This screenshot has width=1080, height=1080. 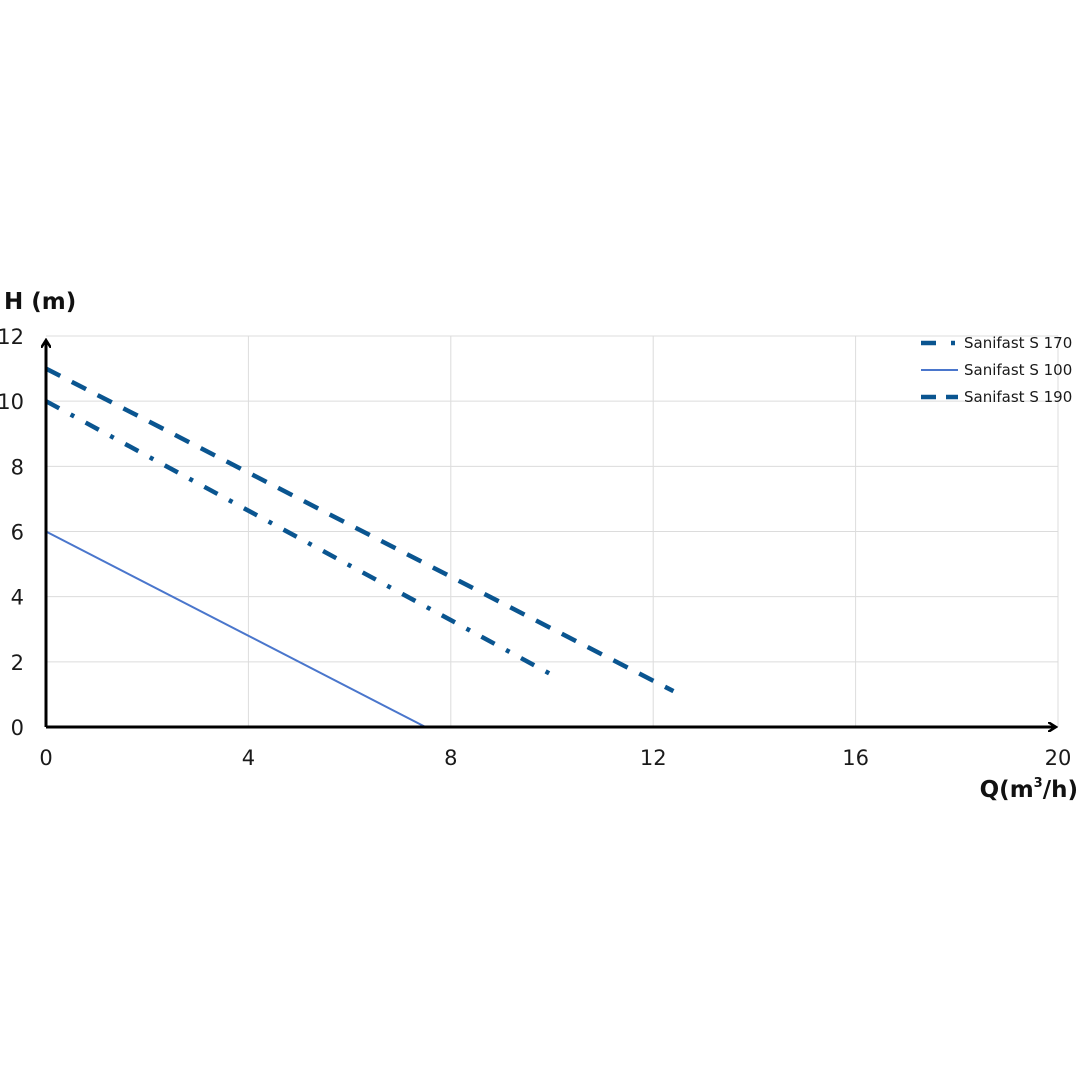 I want to click on legend-label: Sanifast S 100, so click(x=1018, y=370).